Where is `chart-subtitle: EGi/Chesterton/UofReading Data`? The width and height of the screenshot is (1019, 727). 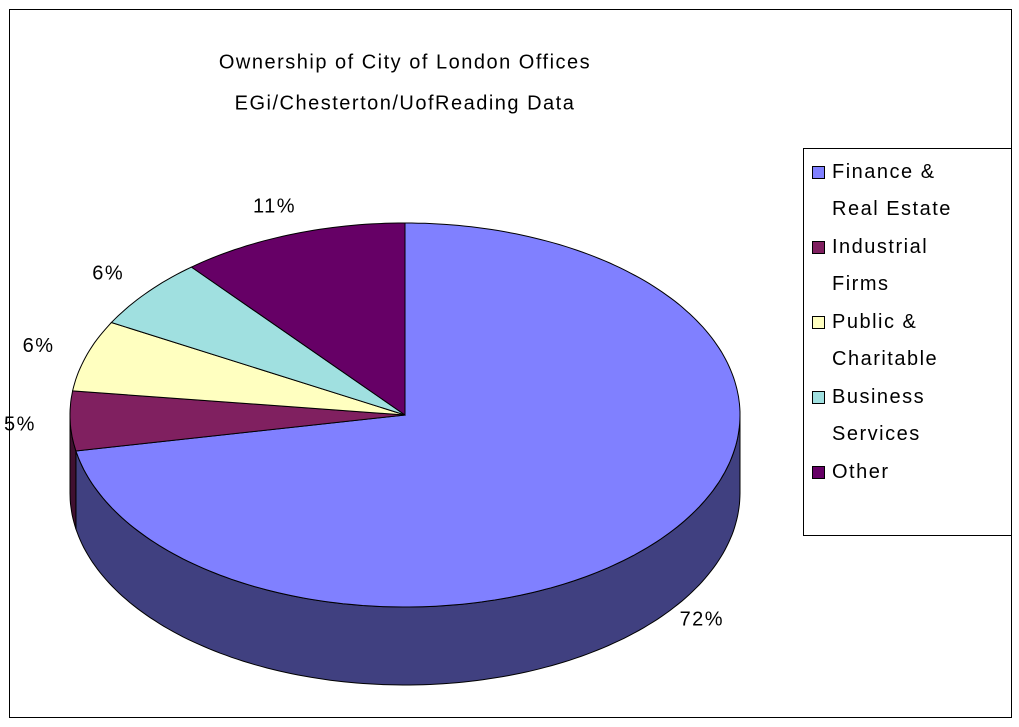
chart-subtitle: EGi/Chesterton/UofReading Data is located at coordinates (405, 103).